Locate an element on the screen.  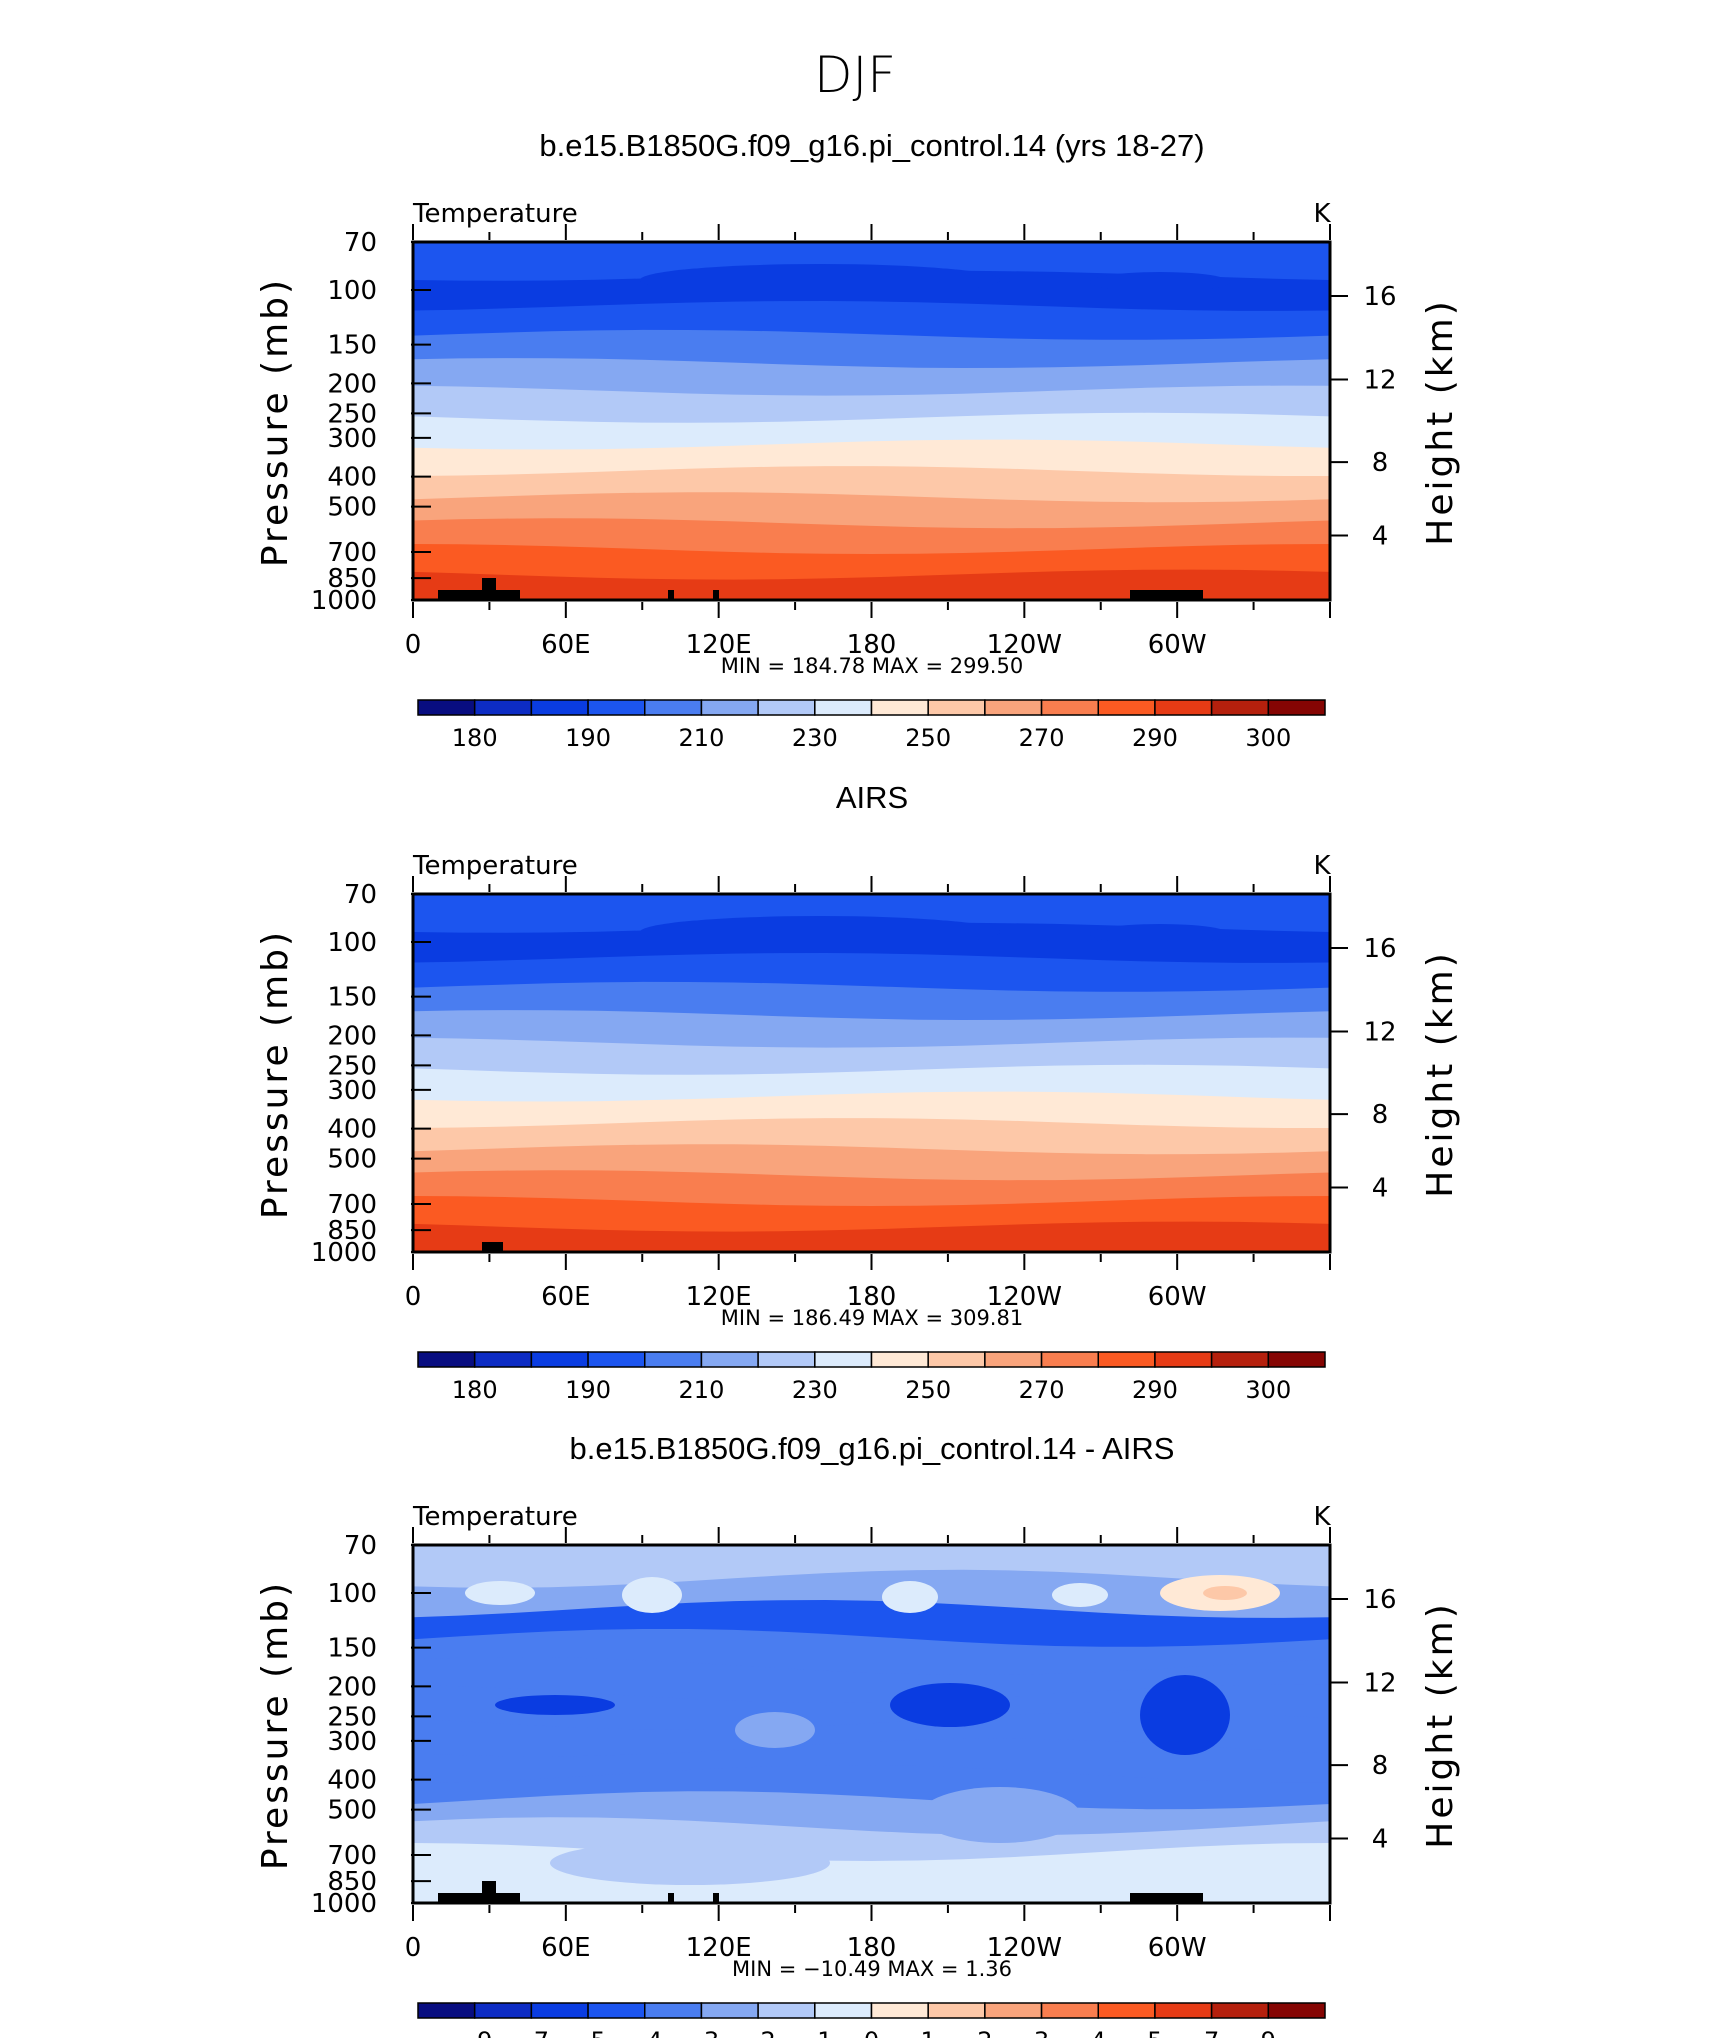
colorbar-label: 0 is located at coordinates (871, 2032).